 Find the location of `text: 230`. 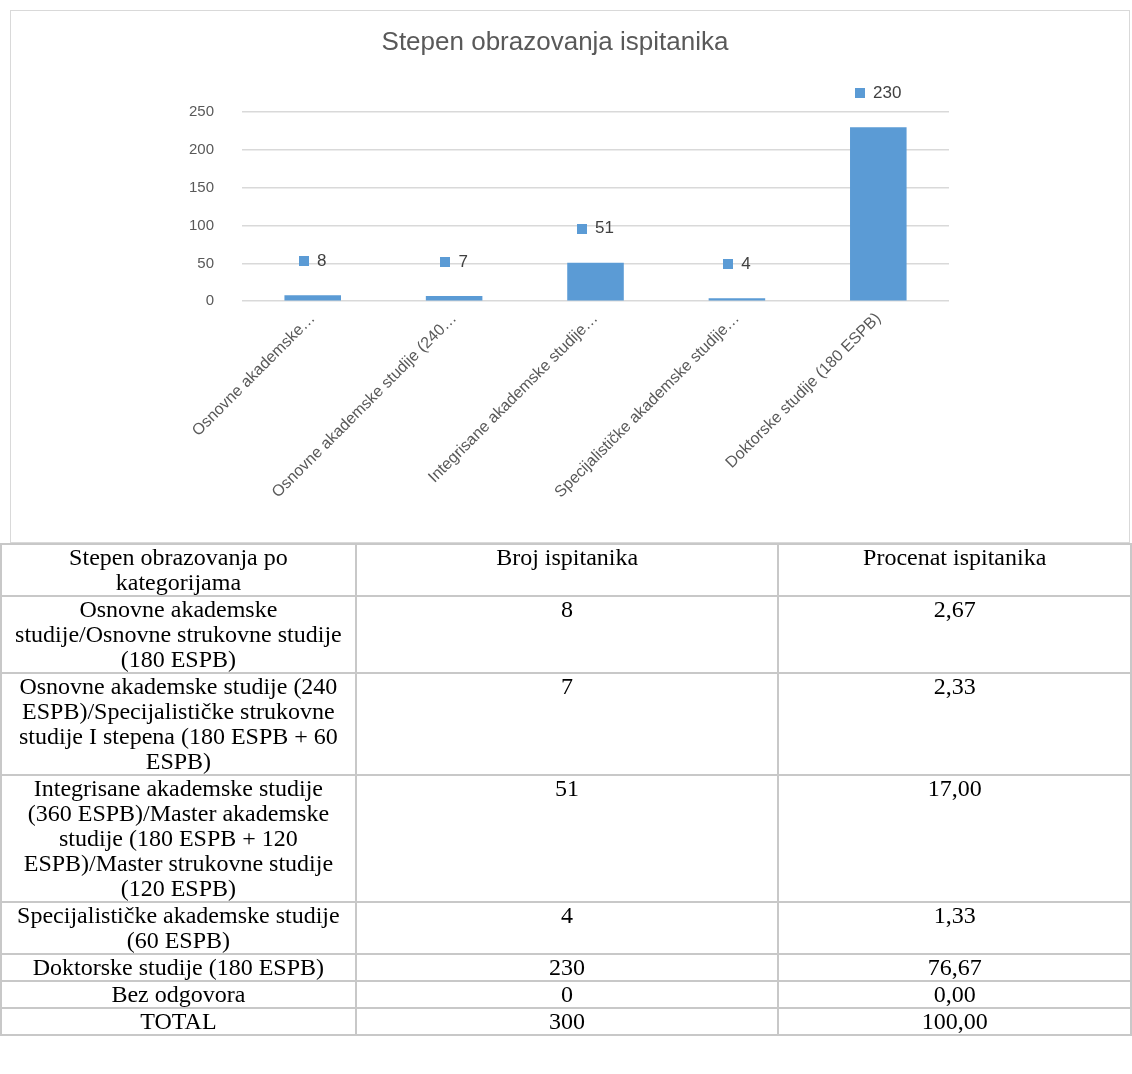

text: 230 is located at coordinates (567, 967).